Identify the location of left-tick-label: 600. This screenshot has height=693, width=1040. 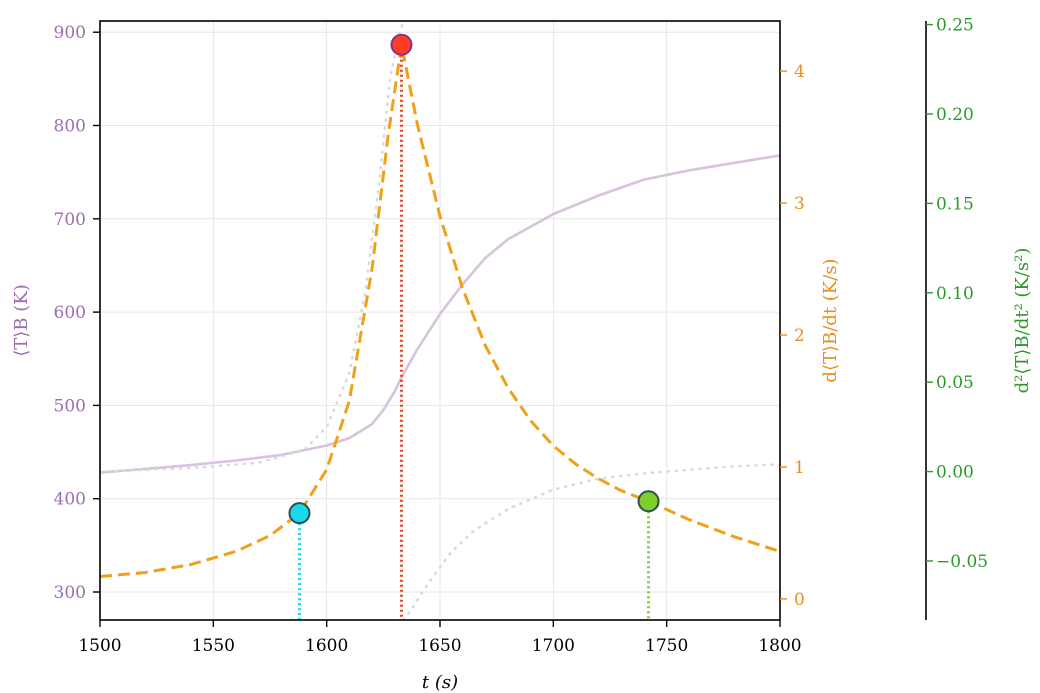
(70, 313).